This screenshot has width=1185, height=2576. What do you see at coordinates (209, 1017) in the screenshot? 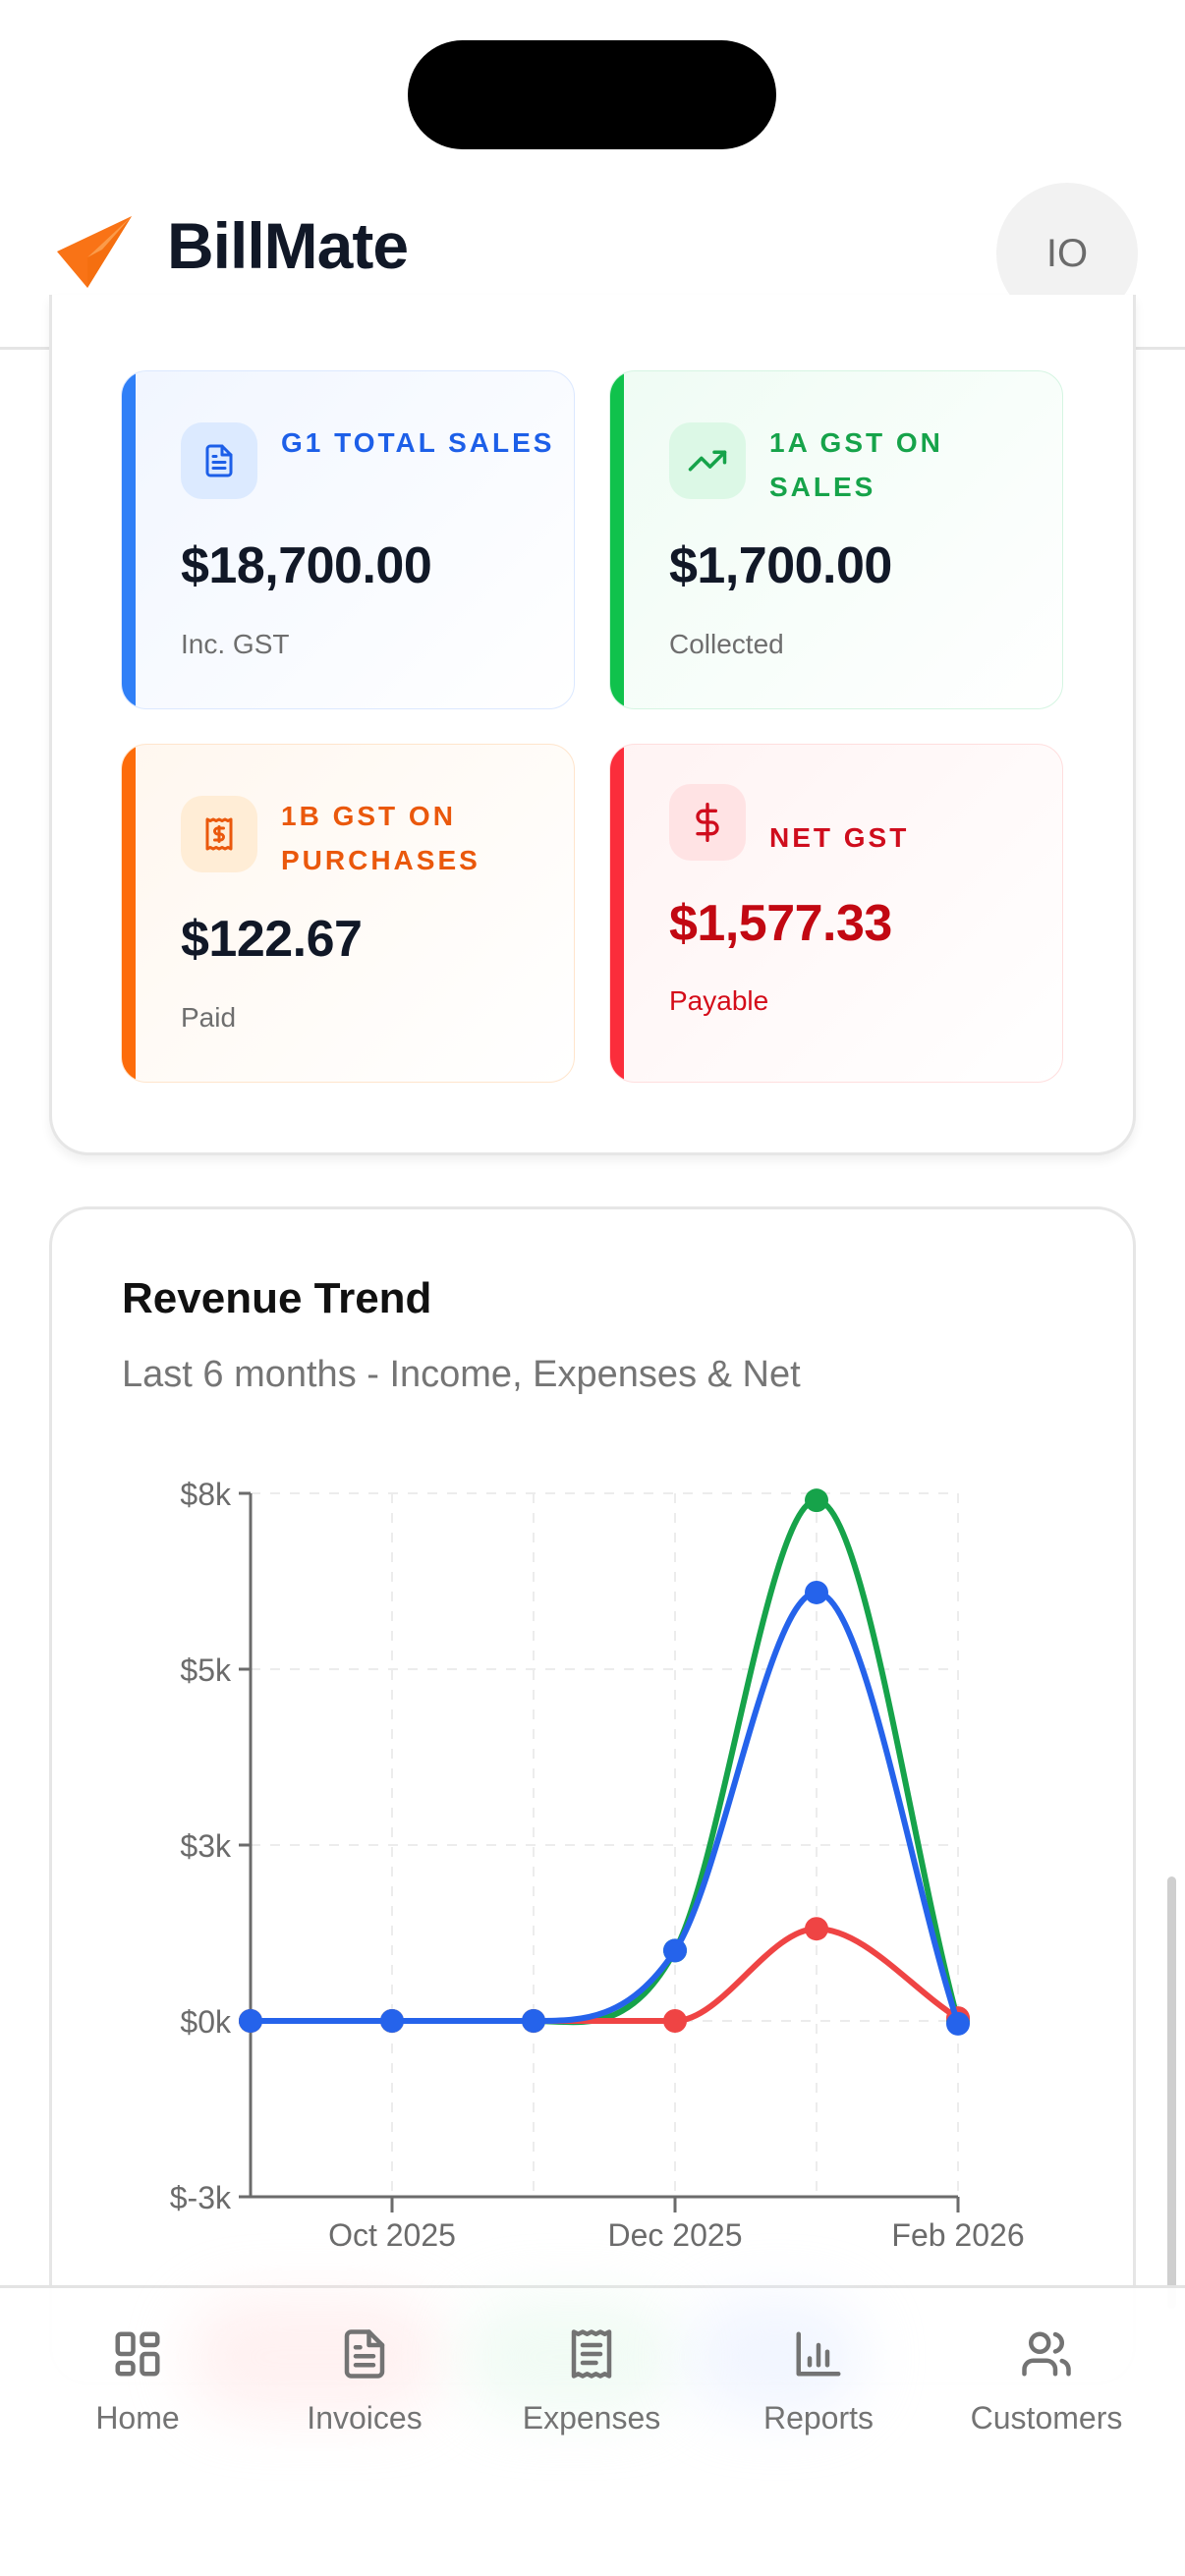
I see `stat-caption: Paid` at bounding box center [209, 1017].